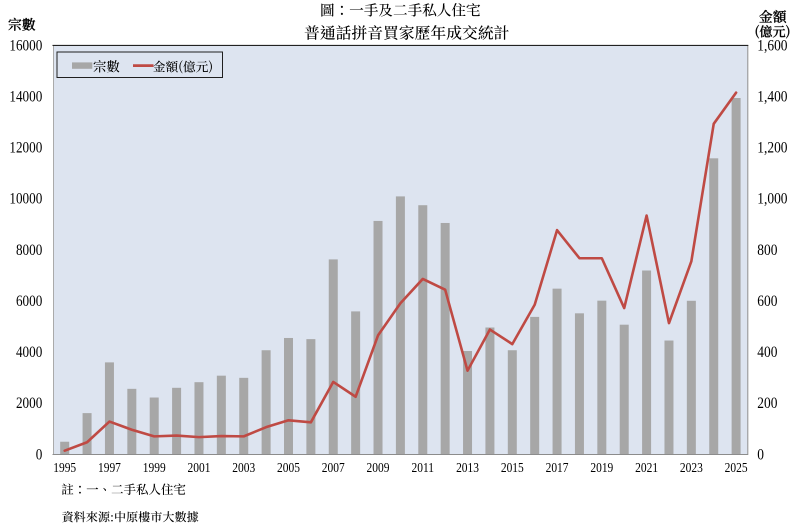 The height and width of the screenshot is (526, 796). Describe the element at coordinates (154, 467) in the screenshot. I see `svg-text: 1999` at that location.